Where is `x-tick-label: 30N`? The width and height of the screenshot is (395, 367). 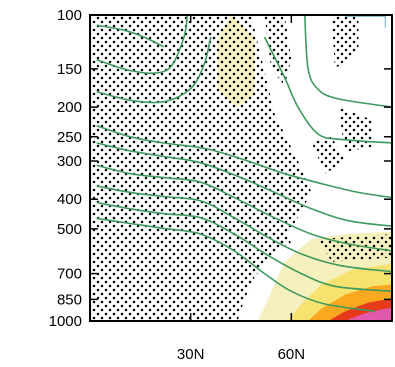
x-tick-label: 30N is located at coordinates (191, 354).